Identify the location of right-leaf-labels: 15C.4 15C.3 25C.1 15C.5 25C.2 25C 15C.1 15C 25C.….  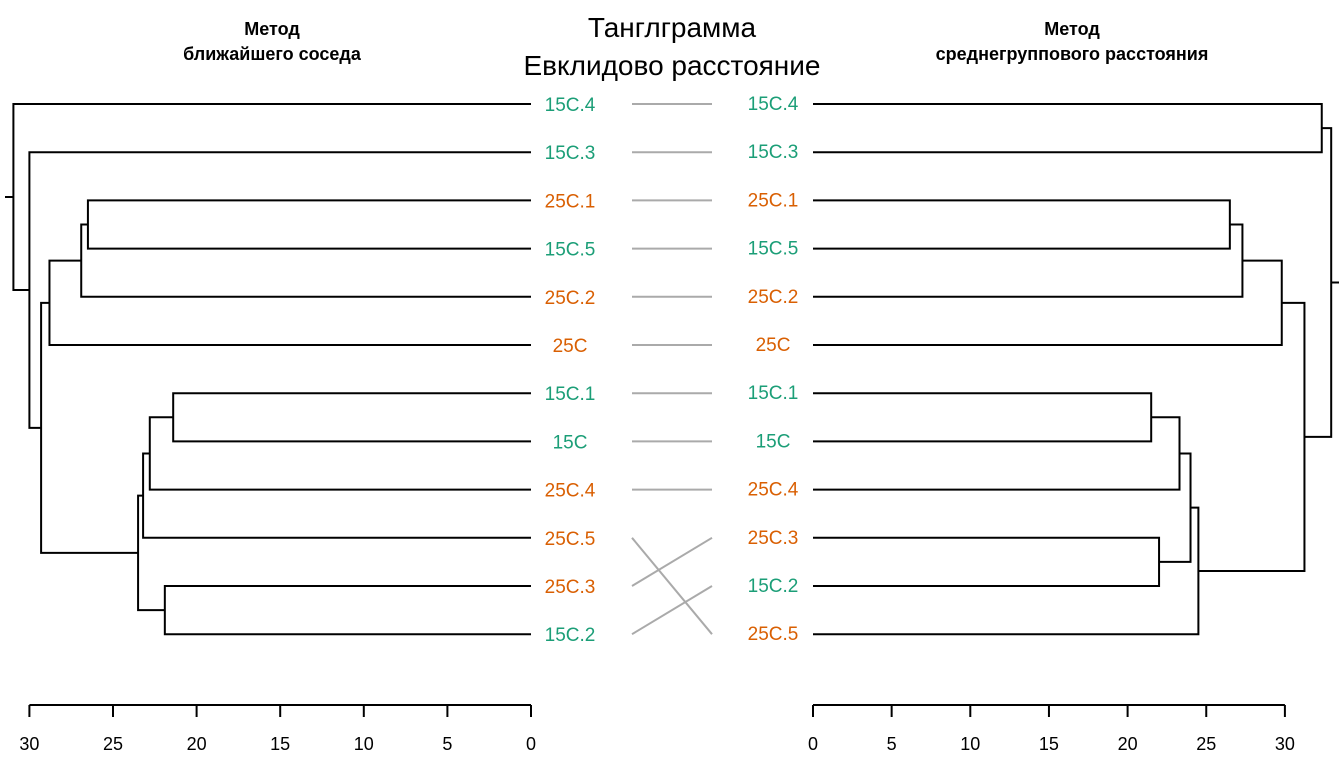
(773, 369).